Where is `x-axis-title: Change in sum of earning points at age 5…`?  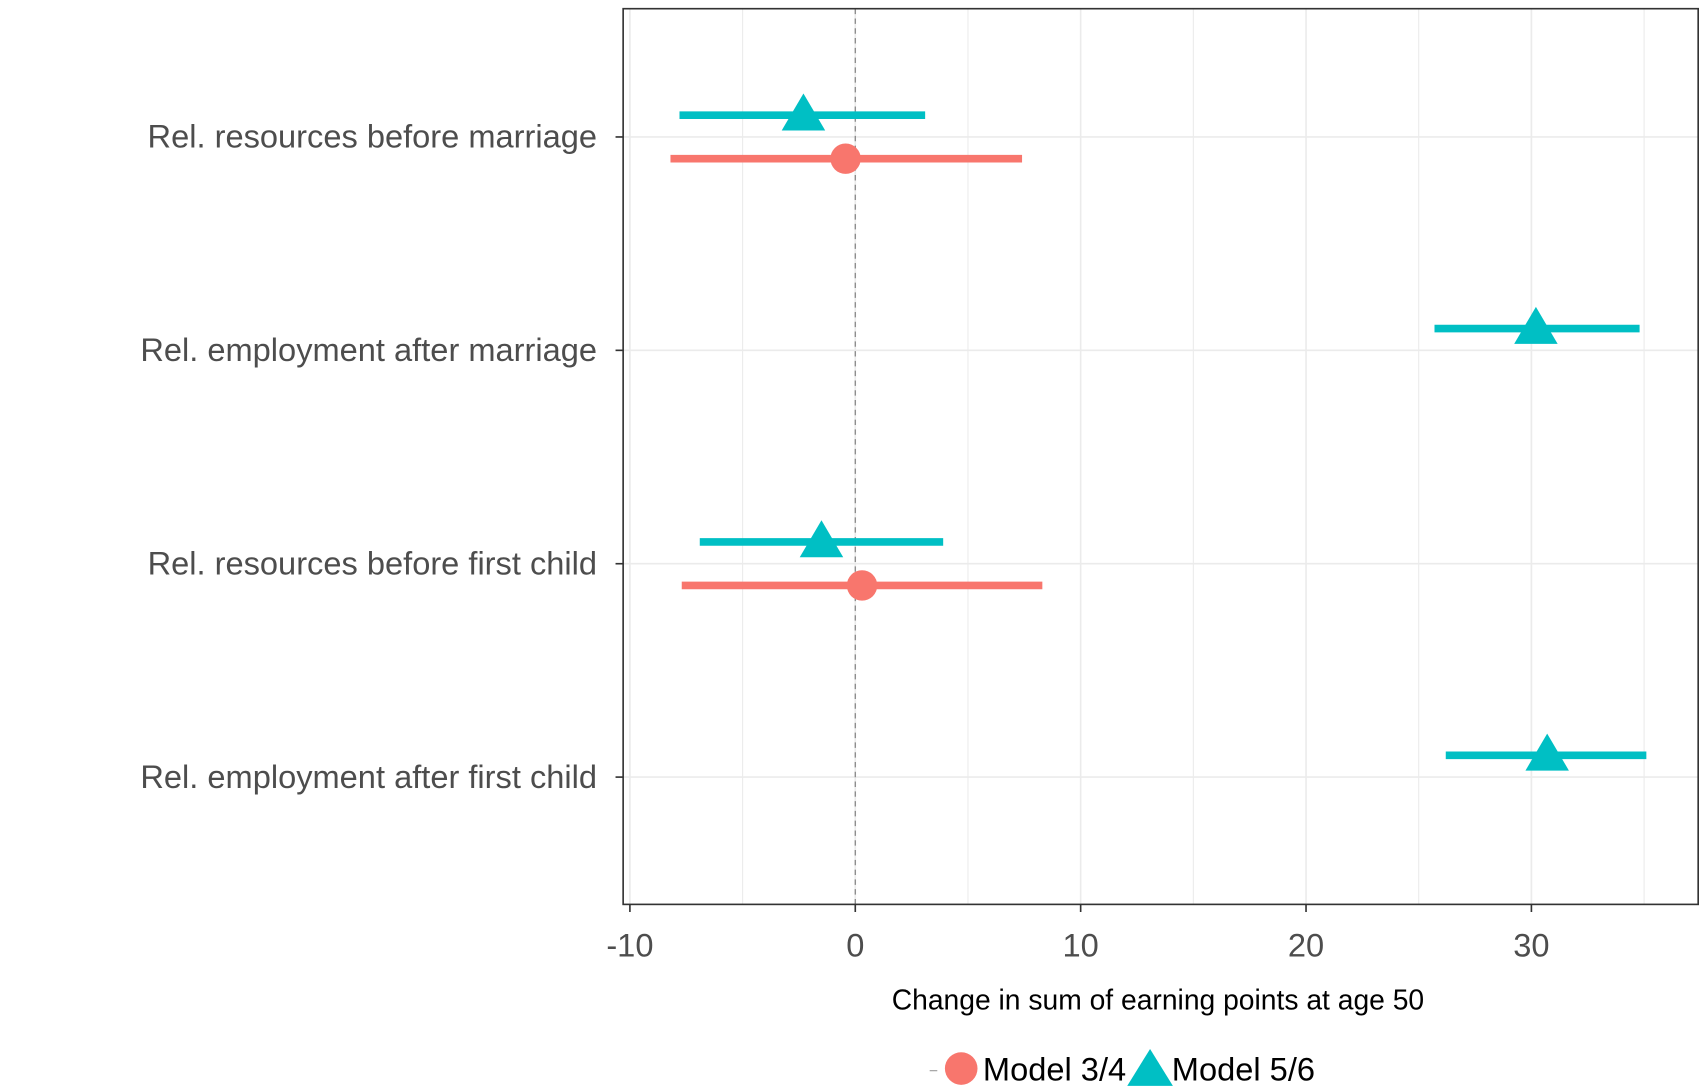
x-axis-title: Change in sum of earning points at age 5… is located at coordinates (1158, 1000).